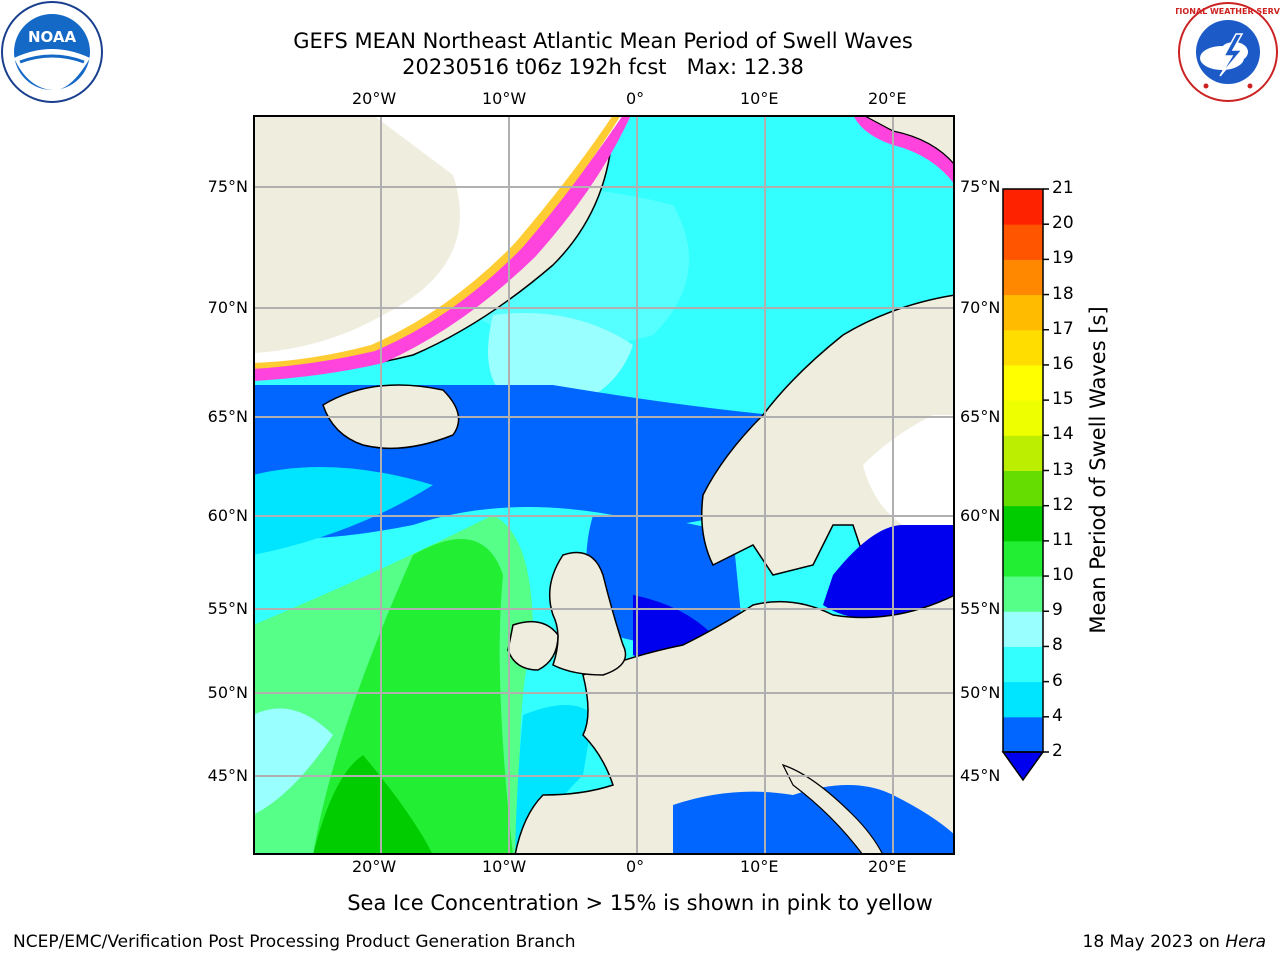 This screenshot has width=1280, height=960. Describe the element at coordinates (227, 692) in the screenshot. I see `lat-label-left-50n: 50°N` at that location.